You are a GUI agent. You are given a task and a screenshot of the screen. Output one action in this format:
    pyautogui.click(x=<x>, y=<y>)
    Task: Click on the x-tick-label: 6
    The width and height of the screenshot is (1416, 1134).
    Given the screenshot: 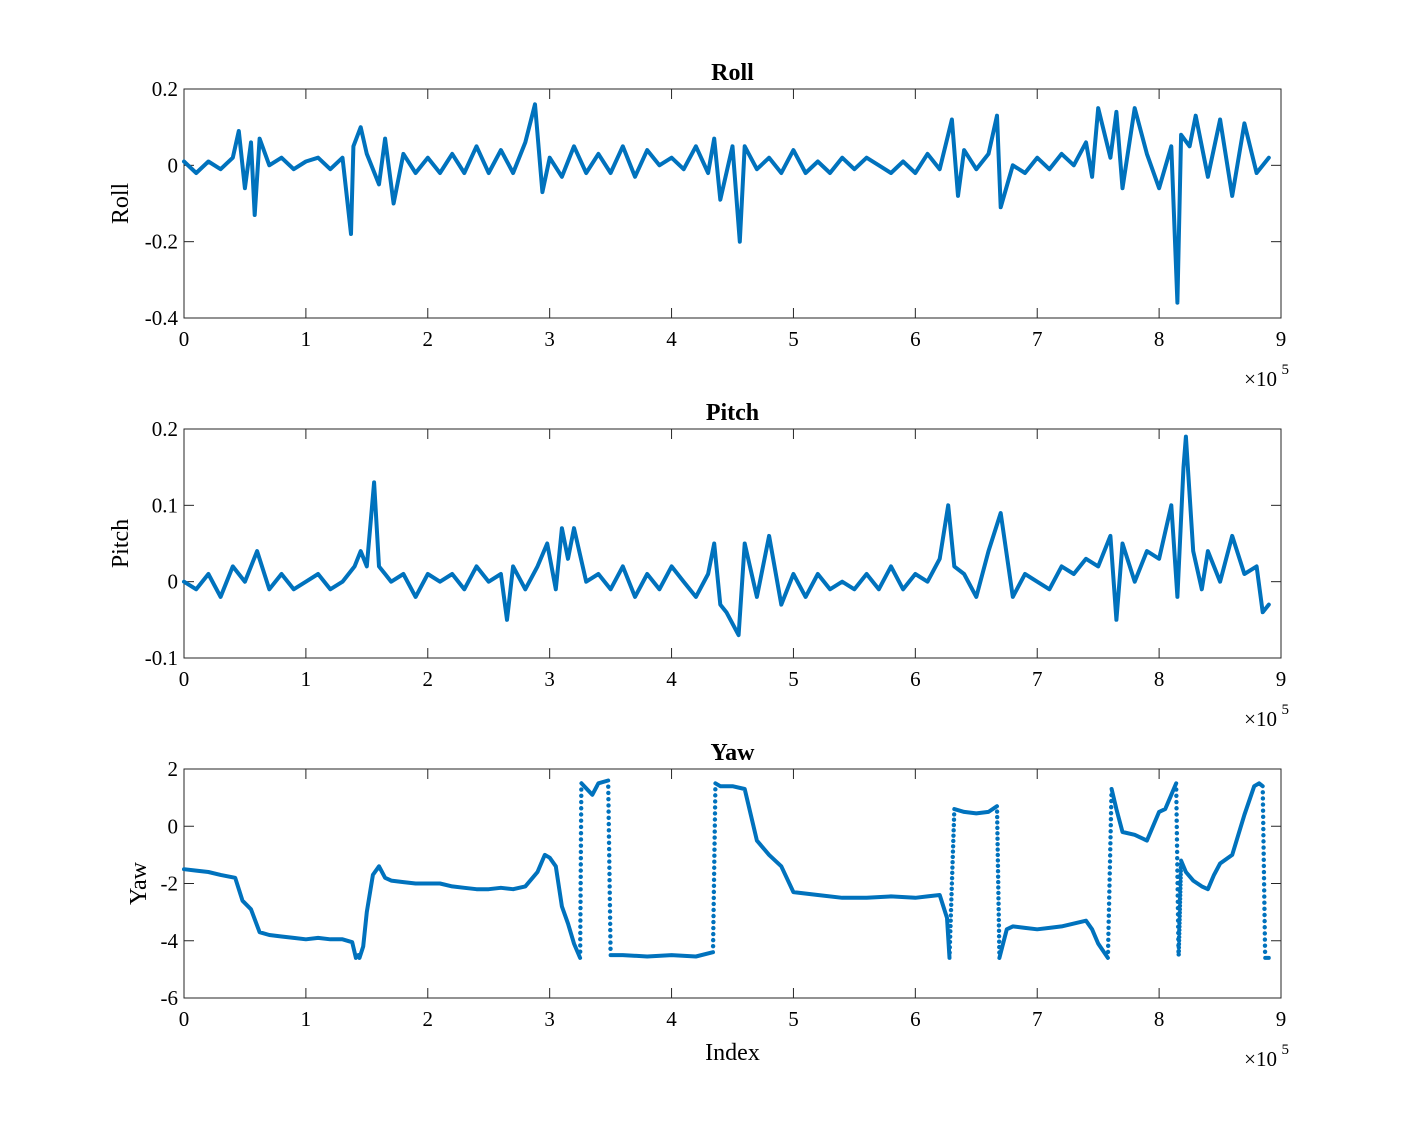 What is the action you would take?
    pyautogui.click(x=915, y=1019)
    